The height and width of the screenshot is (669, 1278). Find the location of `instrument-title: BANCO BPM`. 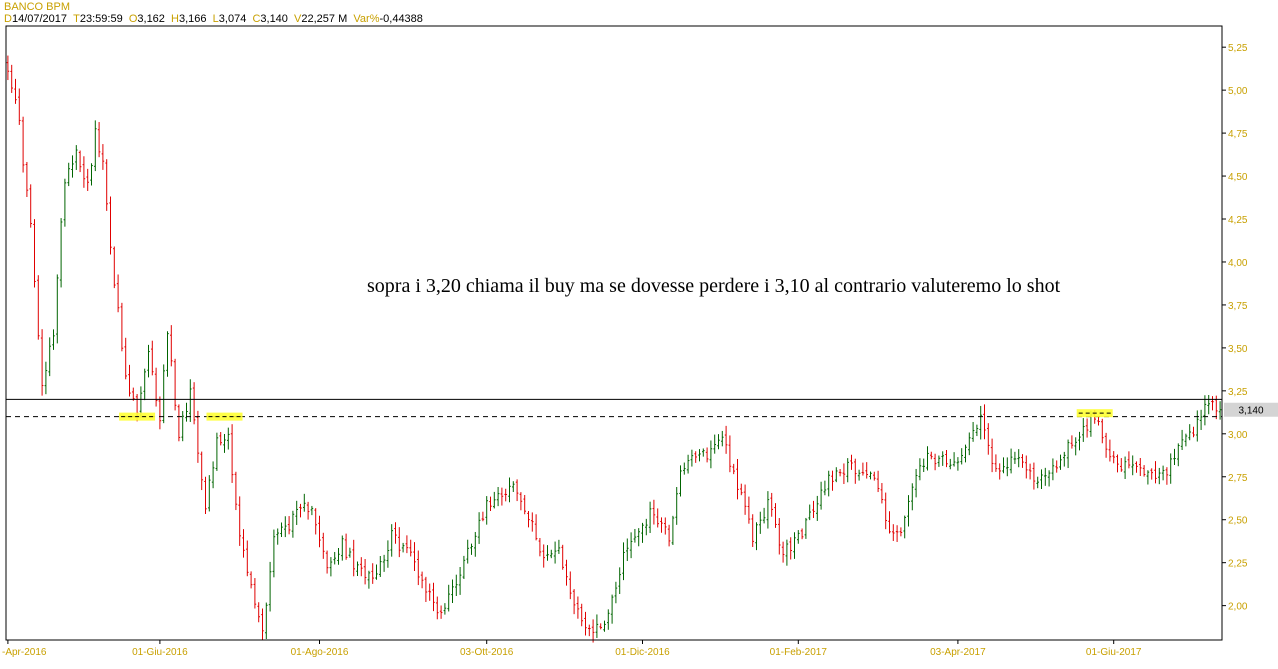

instrument-title: BANCO BPM is located at coordinates (37, 7).